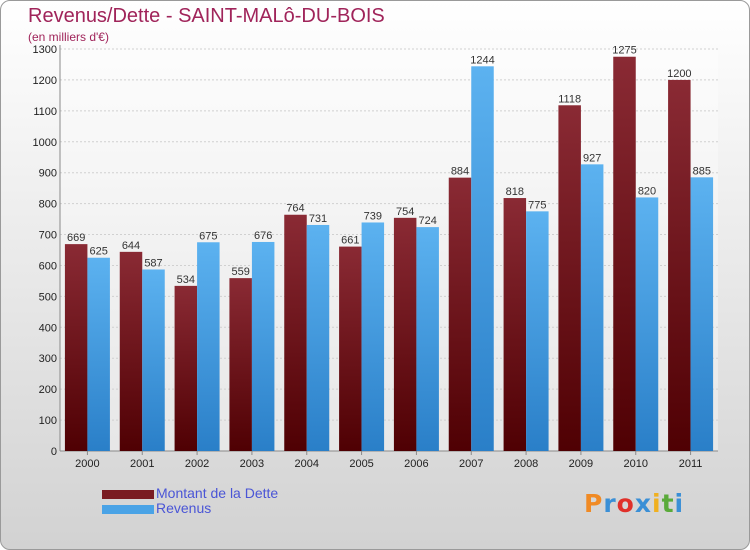 This screenshot has width=750, height=550. Describe the element at coordinates (48, 390) in the screenshot. I see `y-tick-label: 200` at that location.